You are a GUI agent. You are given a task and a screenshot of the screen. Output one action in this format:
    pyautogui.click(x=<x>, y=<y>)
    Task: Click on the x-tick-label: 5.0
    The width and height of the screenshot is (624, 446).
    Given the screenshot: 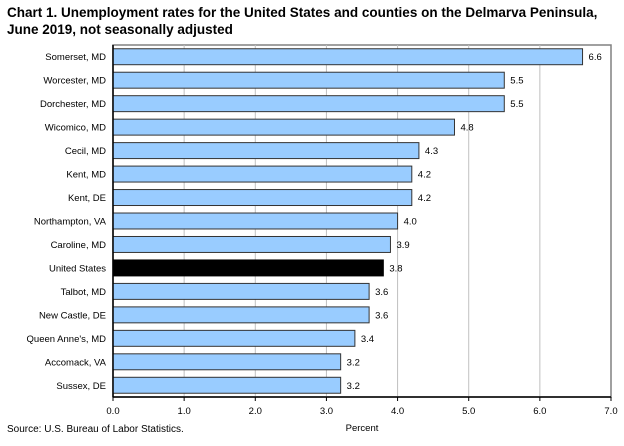 What is the action you would take?
    pyautogui.click(x=468, y=411)
    